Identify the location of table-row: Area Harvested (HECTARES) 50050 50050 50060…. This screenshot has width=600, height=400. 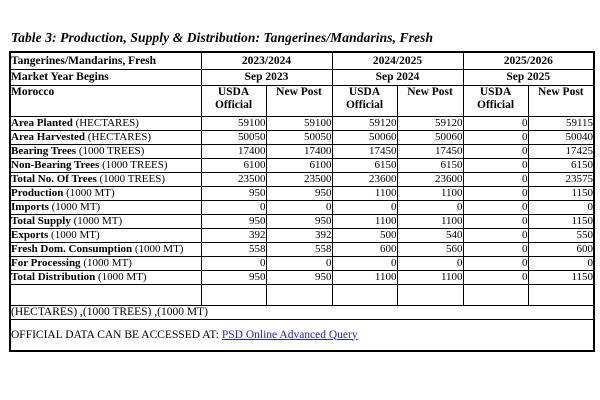
(302, 137).